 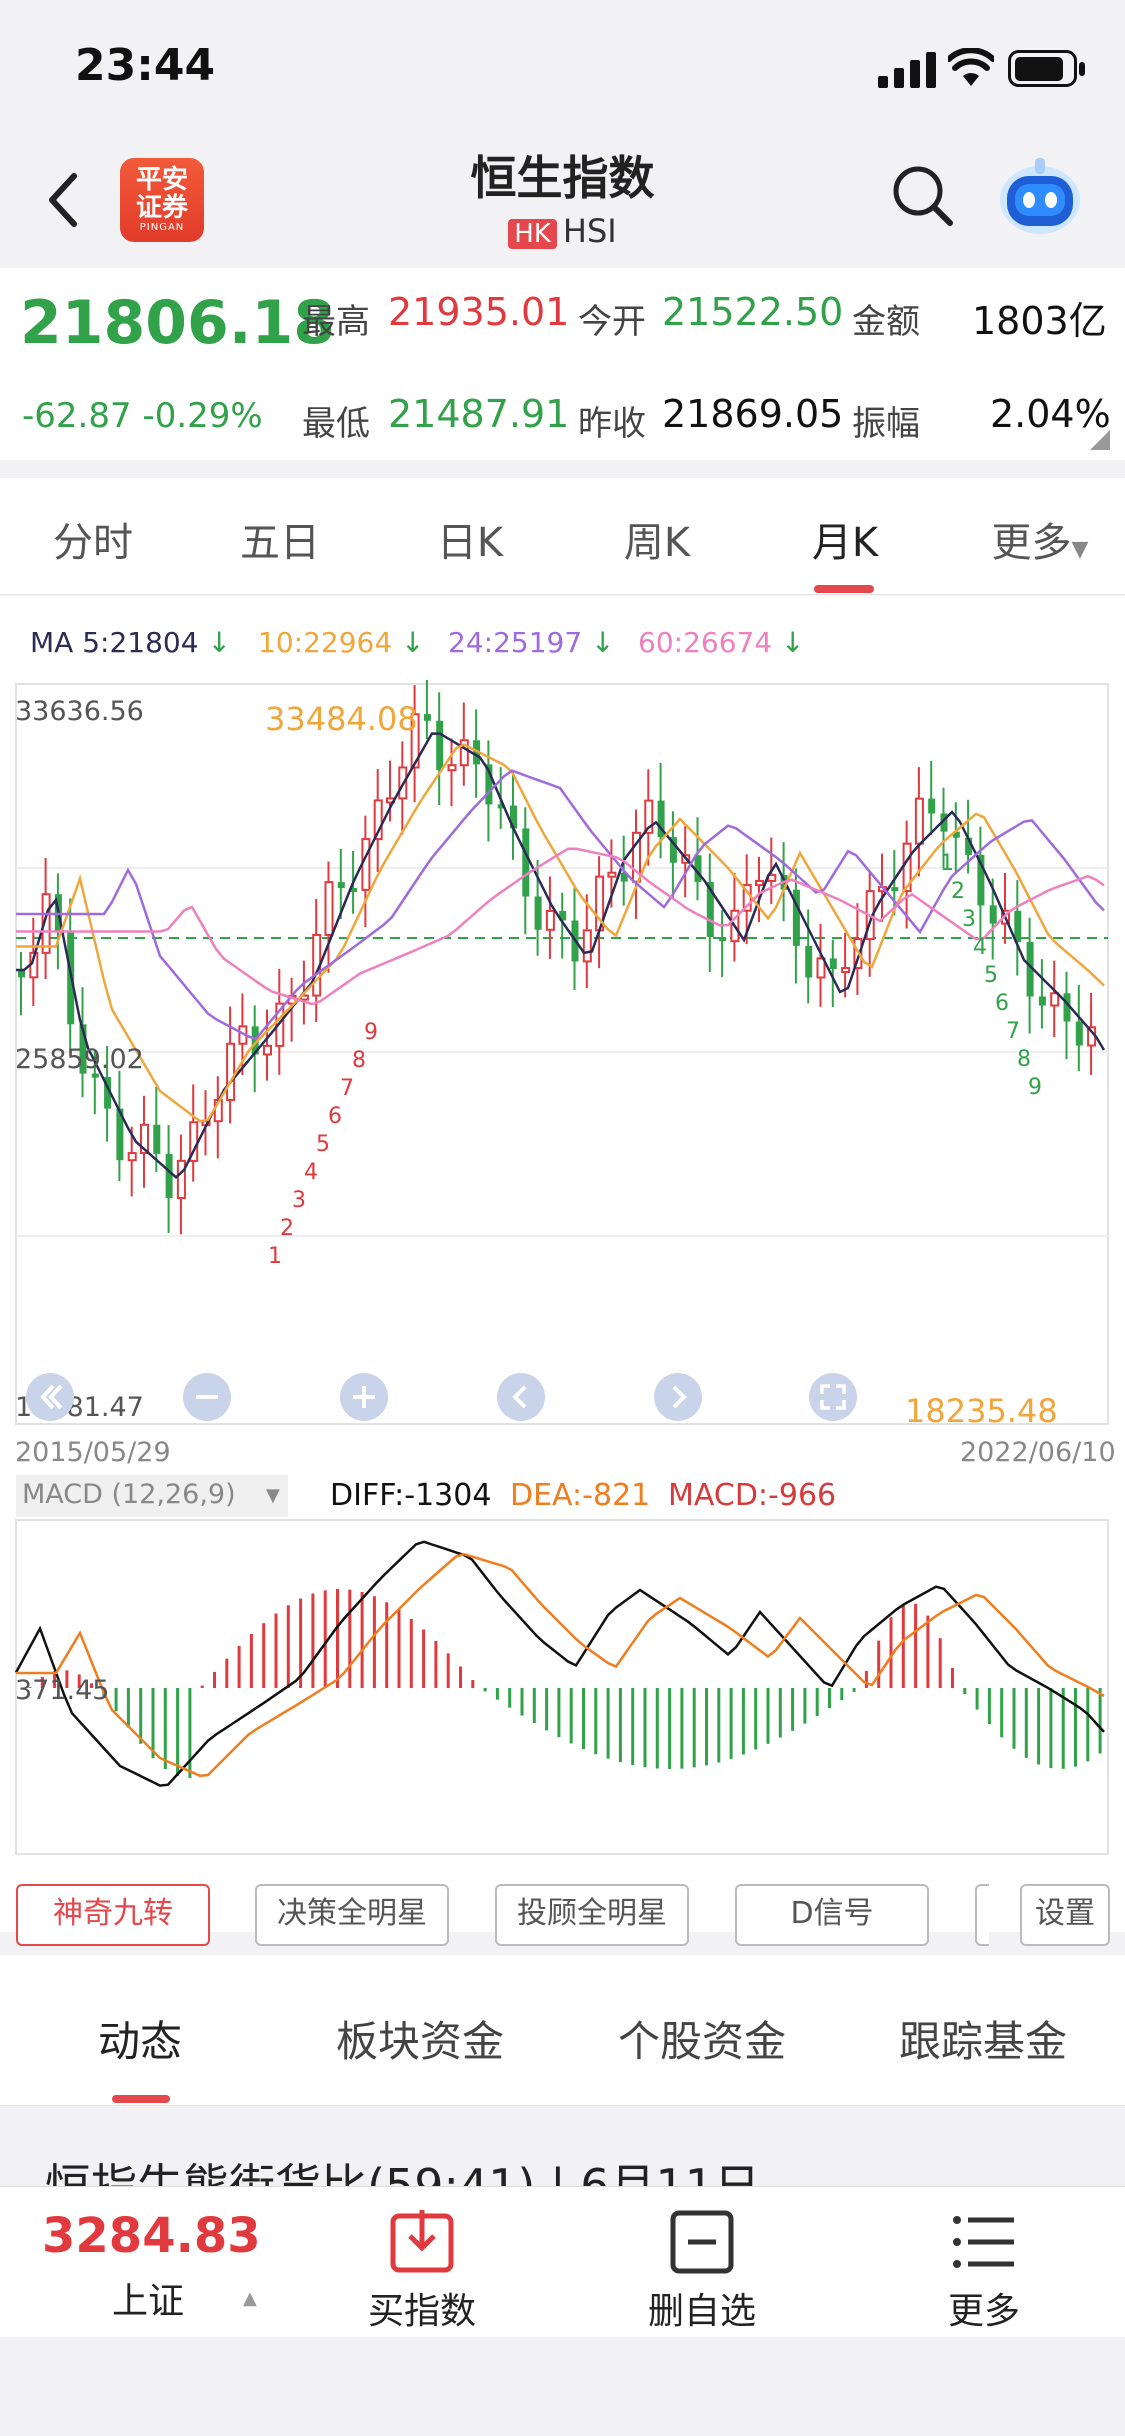 What do you see at coordinates (178, 323) in the screenshot?
I see `current-price: 21806.18` at bounding box center [178, 323].